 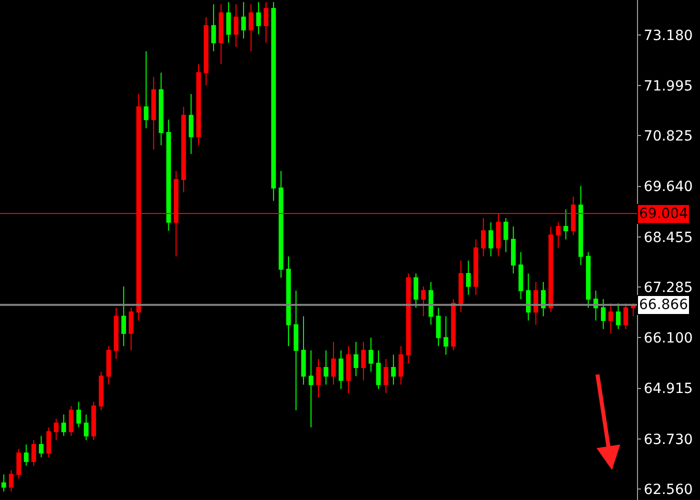 I want to click on ref-line-label: 66.866, so click(x=663, y=305).